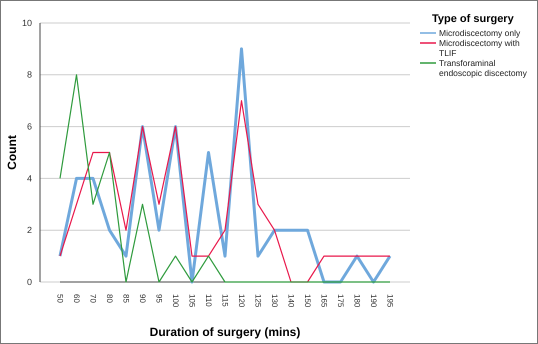  Describe the element at coordinates (93, 299) in the screenshot. I see `x-tick-label: 70` at that location.